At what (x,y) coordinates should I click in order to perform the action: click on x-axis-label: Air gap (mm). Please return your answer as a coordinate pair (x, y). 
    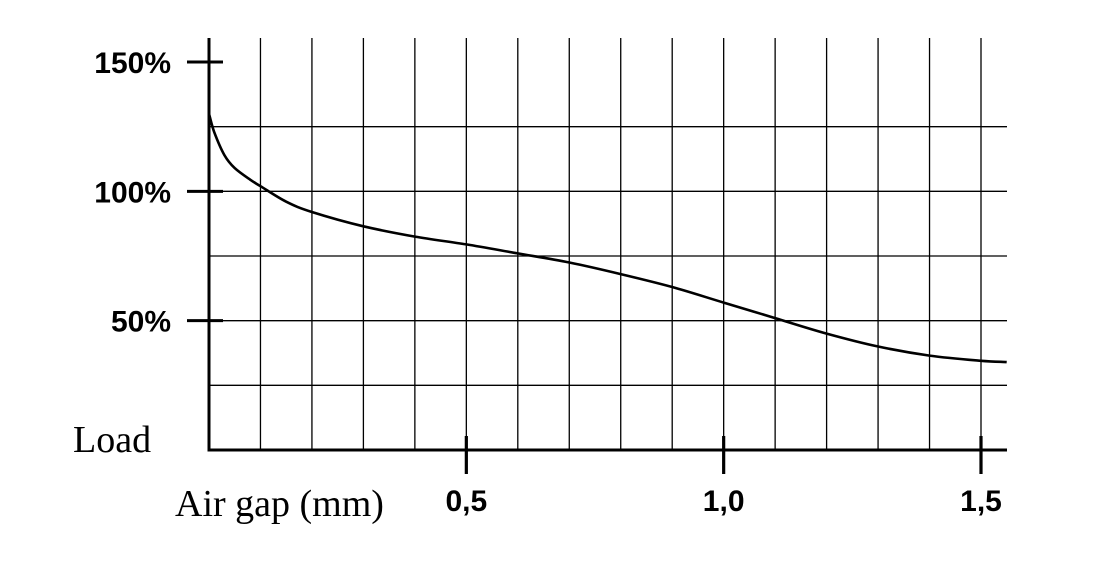
    Looking at the image, I should click on (279, 504).